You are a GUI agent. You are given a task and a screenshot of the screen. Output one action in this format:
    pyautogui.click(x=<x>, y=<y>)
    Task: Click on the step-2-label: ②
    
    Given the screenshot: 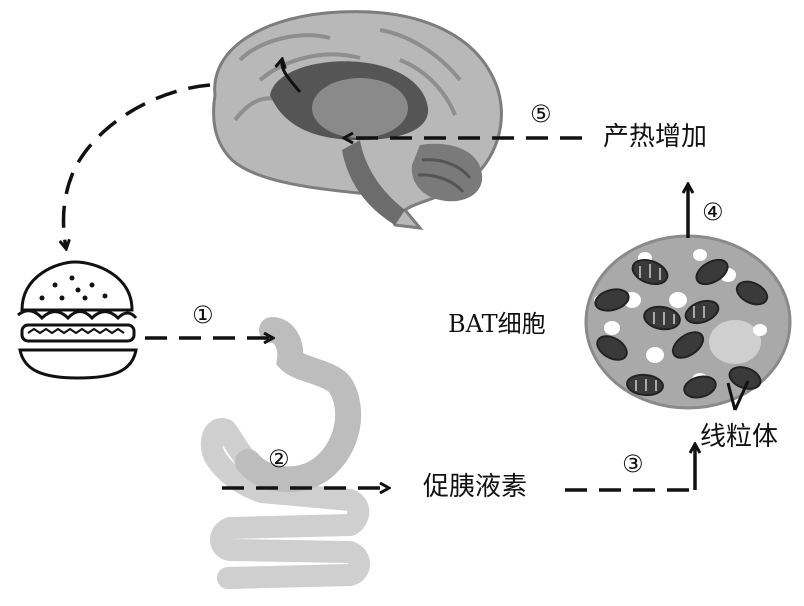 What is the action you would take?
    pyautogui.click(x=279, y=459)
    